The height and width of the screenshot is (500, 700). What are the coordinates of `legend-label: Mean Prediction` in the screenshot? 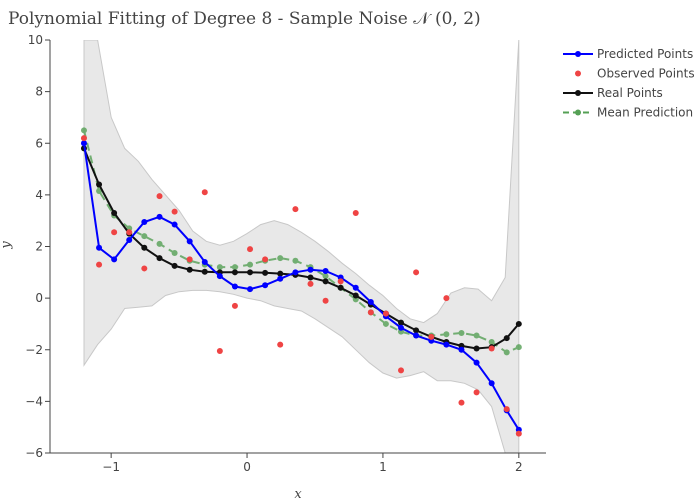 It's located at (645, 113).